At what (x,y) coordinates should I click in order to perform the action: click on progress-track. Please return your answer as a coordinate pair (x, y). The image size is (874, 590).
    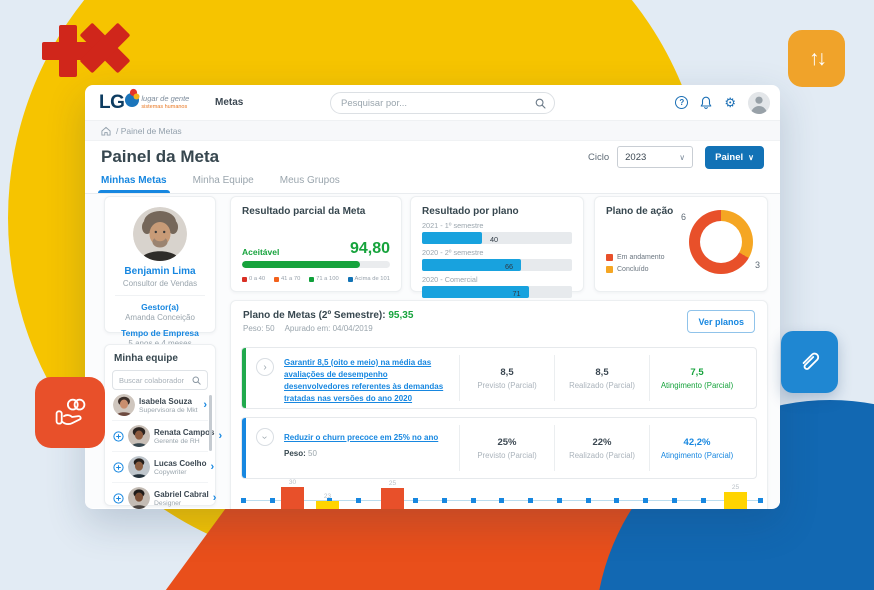
    Looking at the image, I should click on (316, 264).